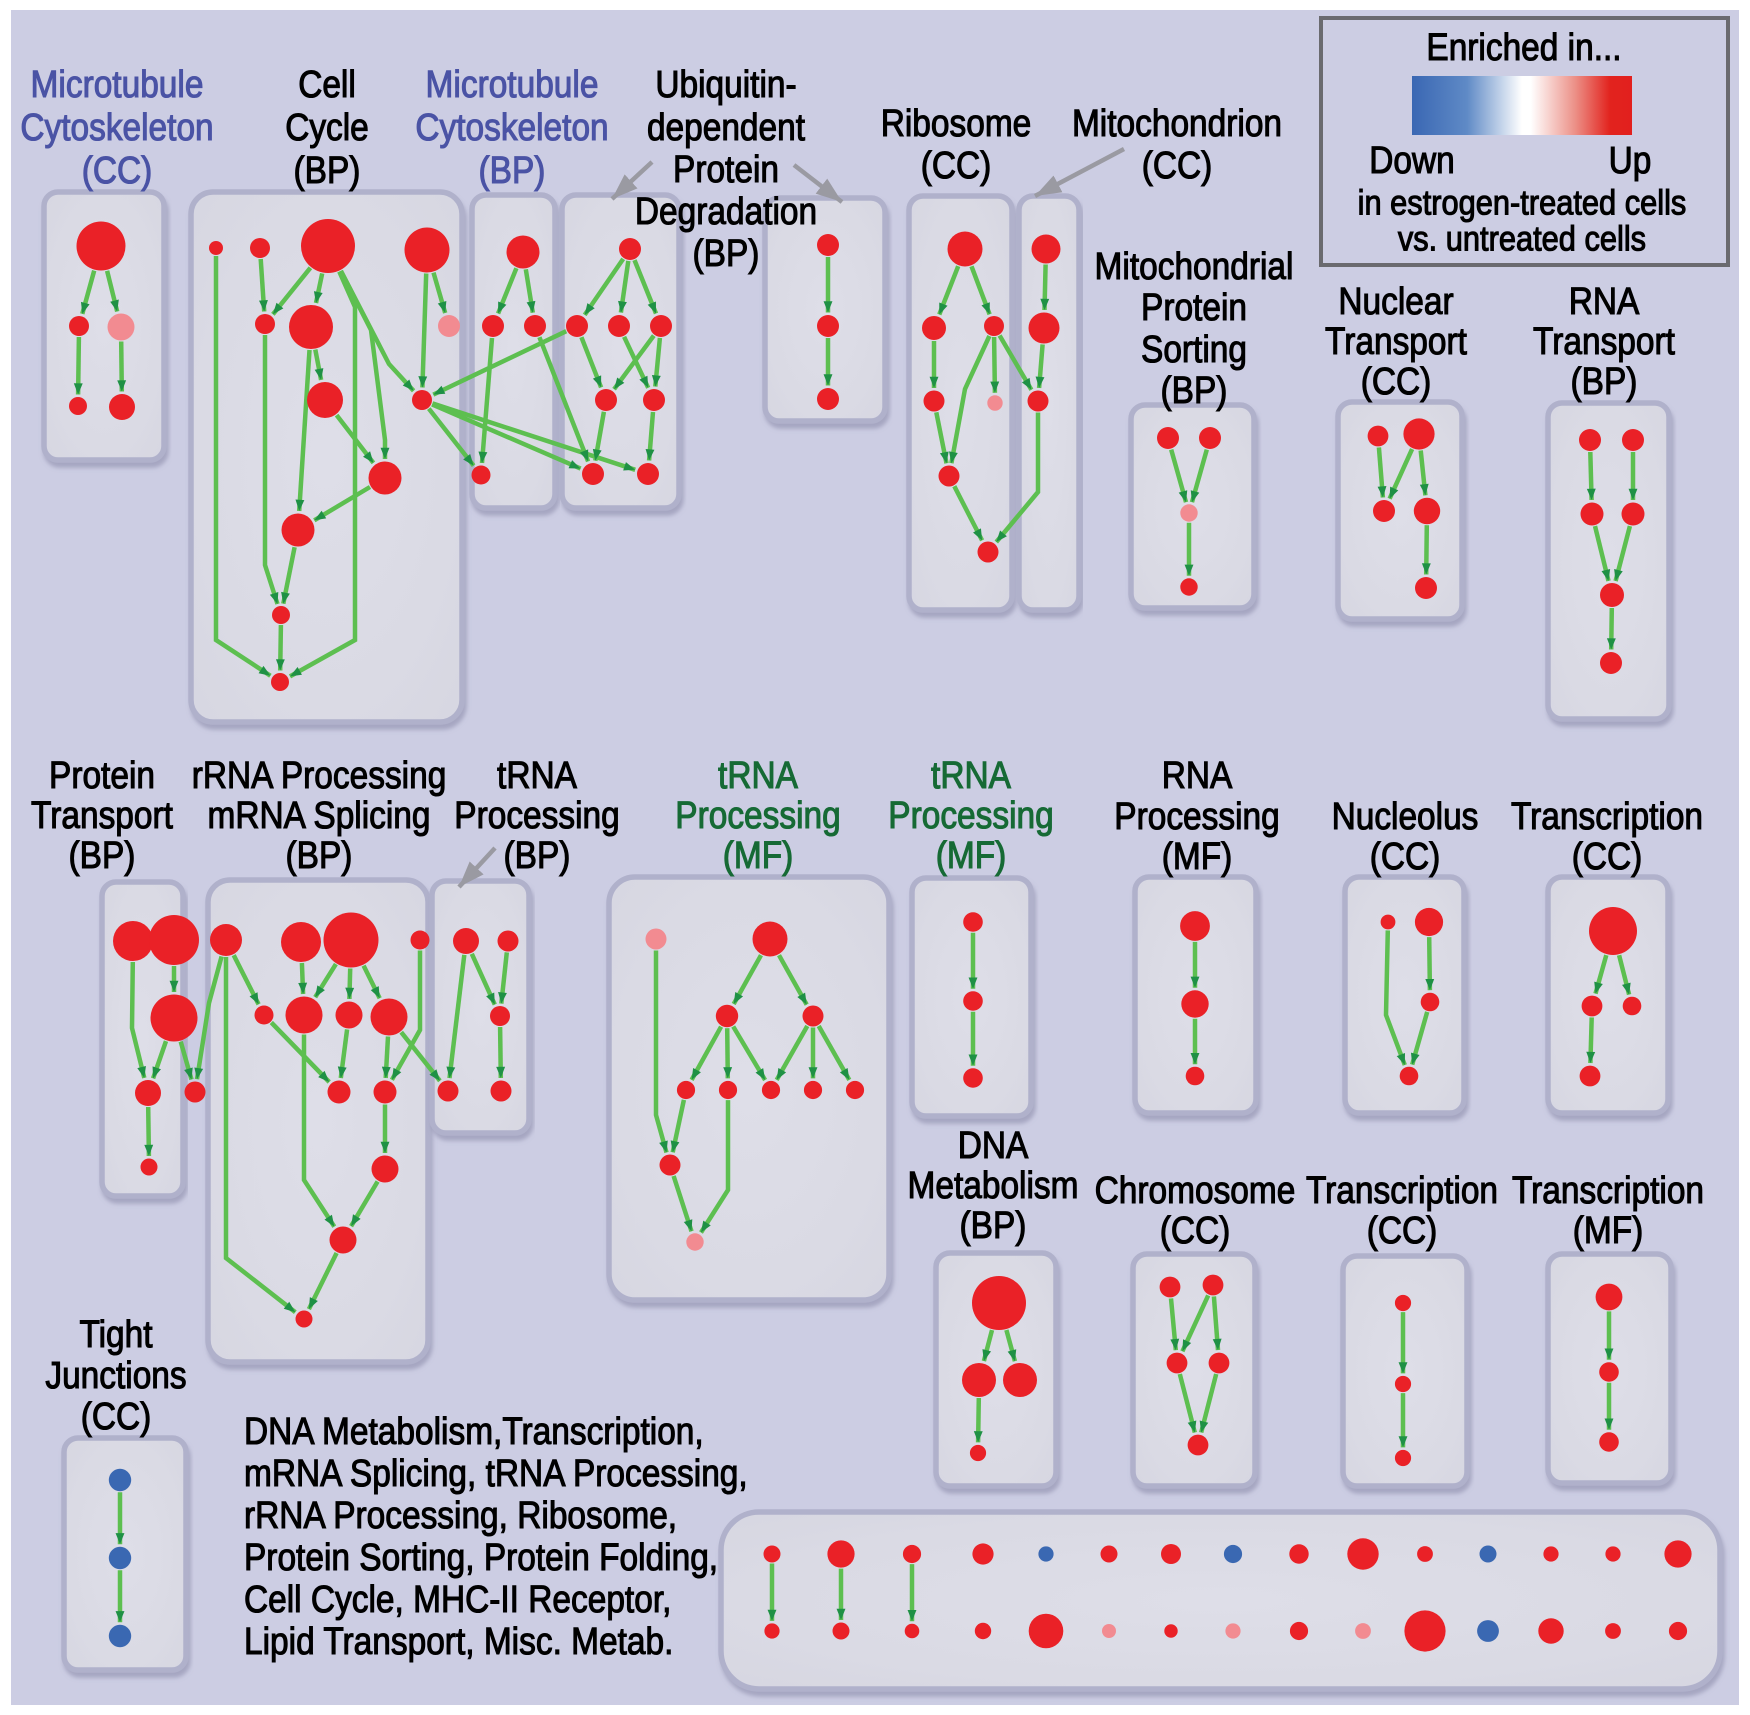 The image size is (1750, 1715). Describe the element at coordinates (1522, 239) in the screenshot. I see `svg-text: vs. untreated cells` at that location.